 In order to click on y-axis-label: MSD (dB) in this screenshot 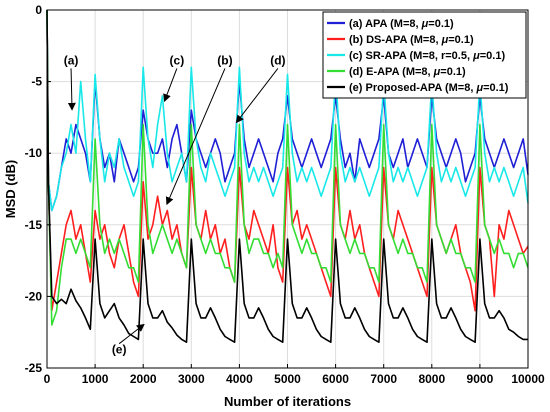, I will do `click(10, 189)`.